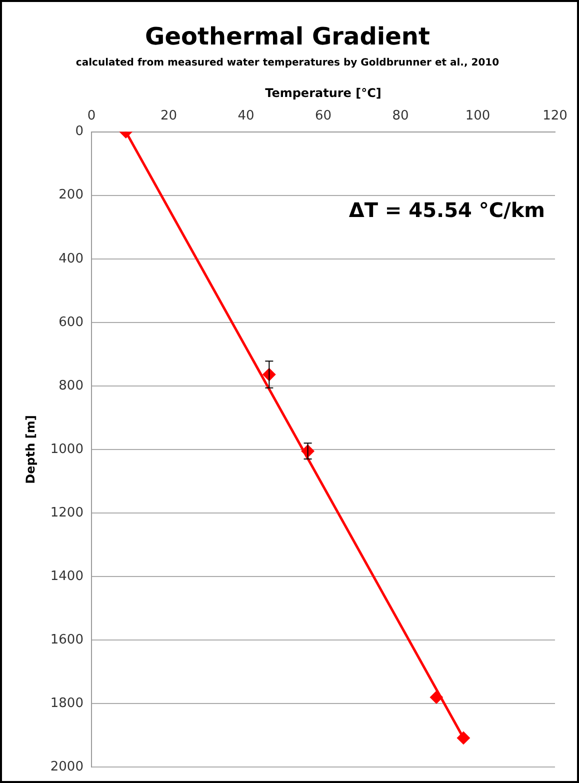  What do you see at coordinates (71, 386) in the screenshot?
I see `y-tick-label: 800` at bounding box center [71, 386].